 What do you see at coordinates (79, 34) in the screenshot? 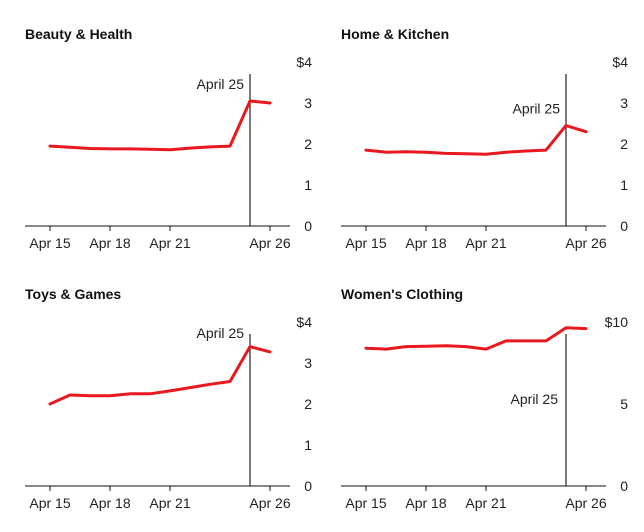
I see `chart-title: Beauty & Health` at bounding box center [79, 34].